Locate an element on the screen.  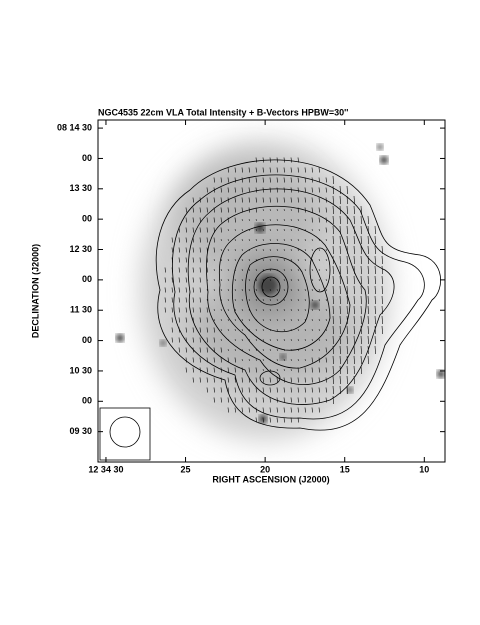
x-tick-label: 12 34 30 is located at coordinates (105, 469).